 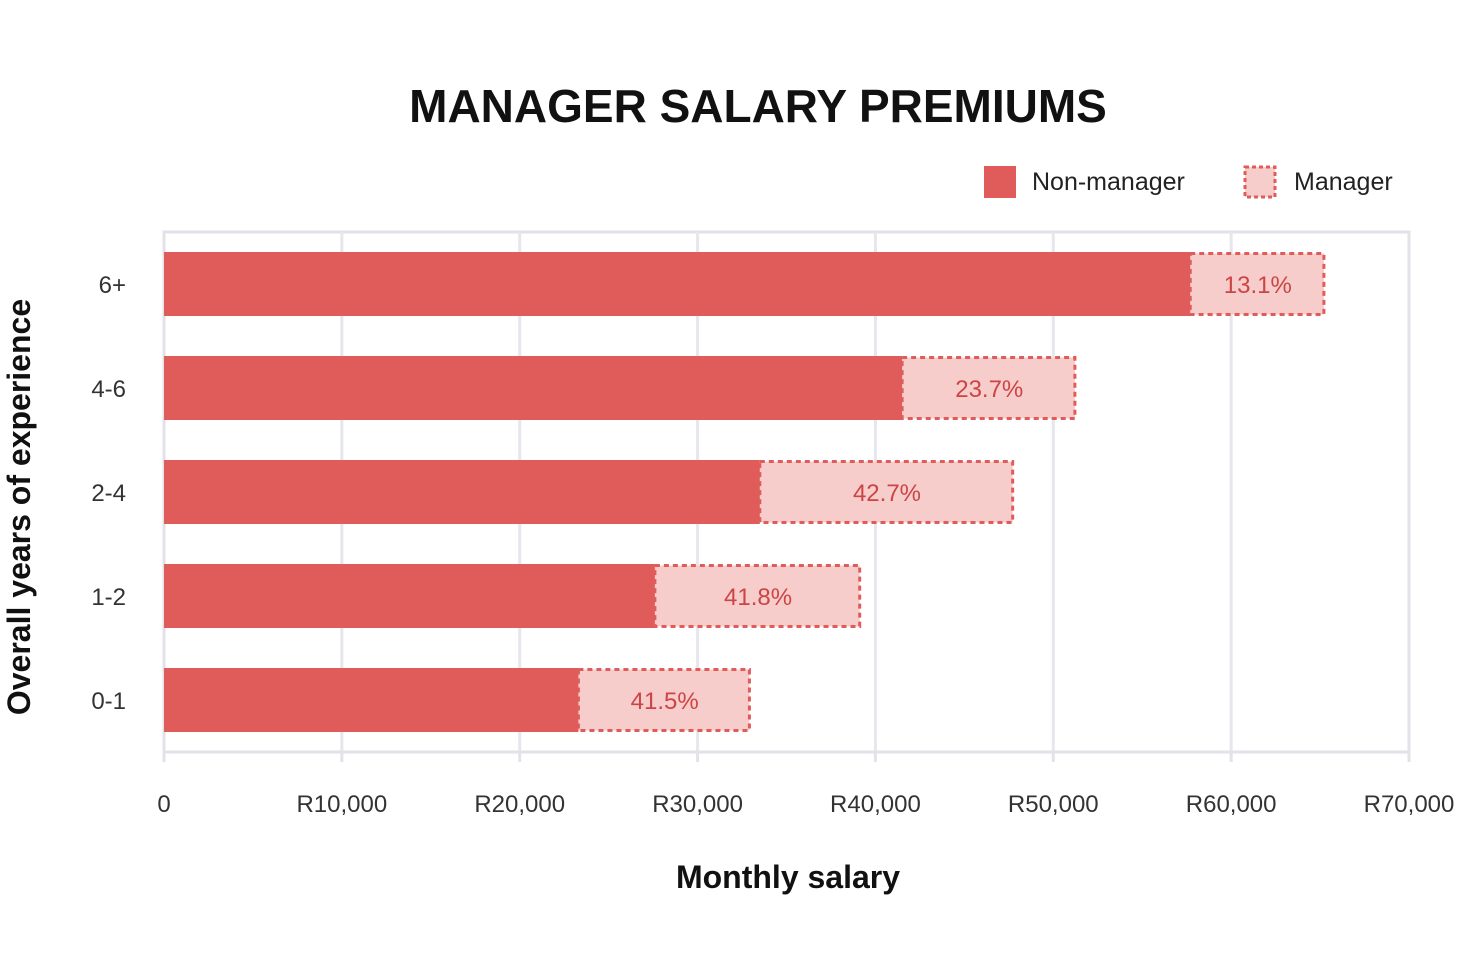 What do you see at coordinates (108, 389) in the screenshot?
I see `y-tick-label: 4-6` at bounding box center [108, 389].